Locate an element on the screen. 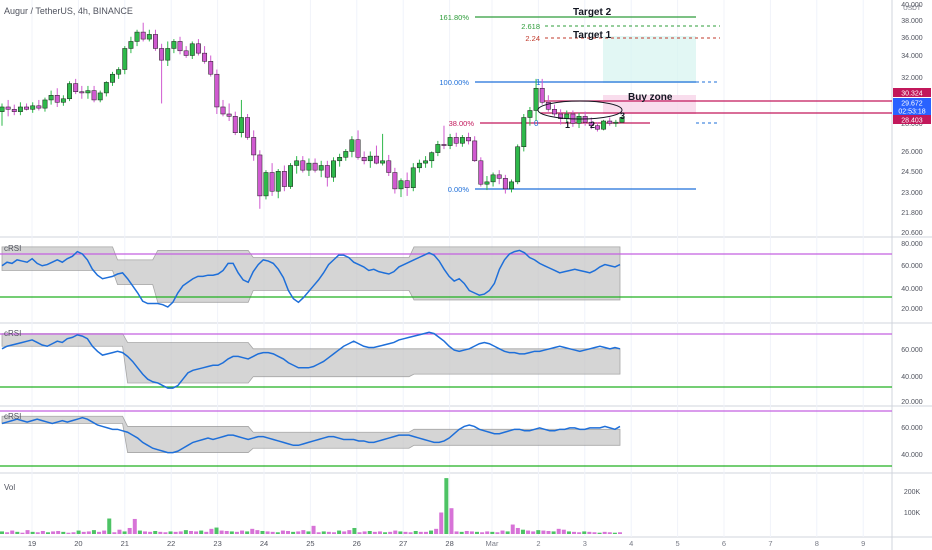 The height and width of the screenshot is (550, 932). price-tick-label: 28.000 is located at coordinates (912, 124).